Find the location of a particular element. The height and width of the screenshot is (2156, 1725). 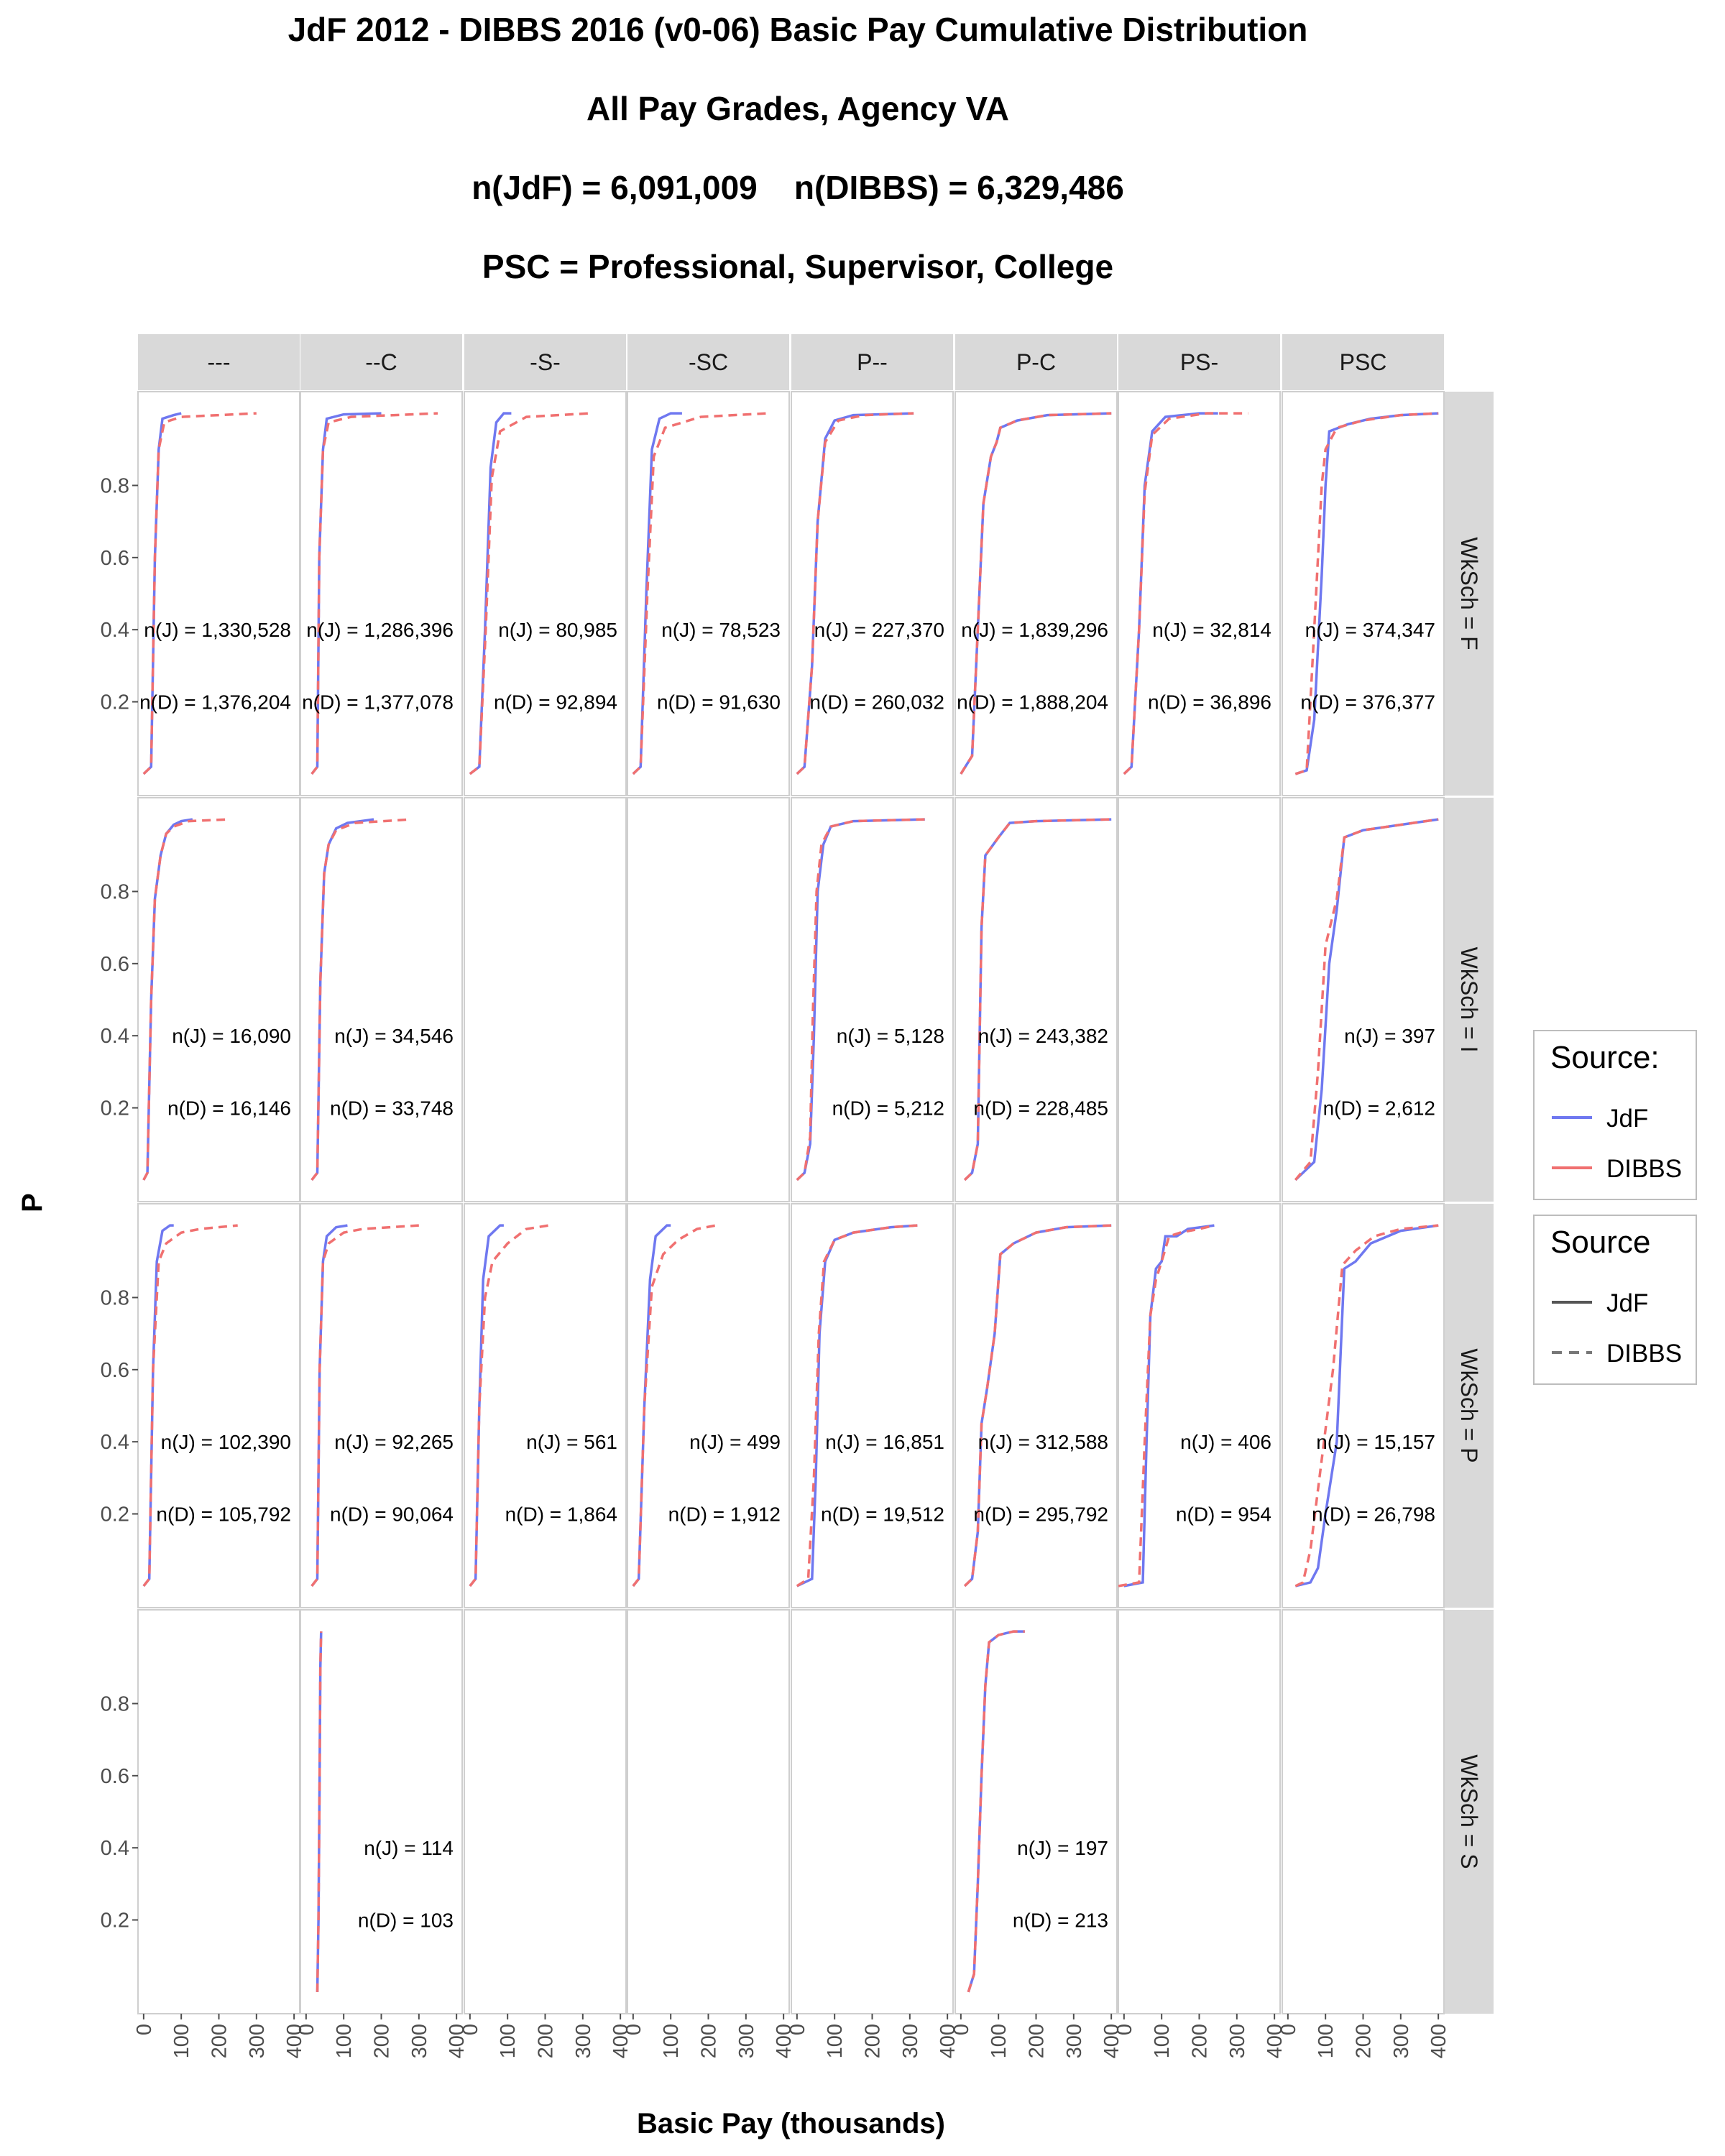

n-jdf-label-3-1: n(J) = 114 is located at coordinates (409, 1848).